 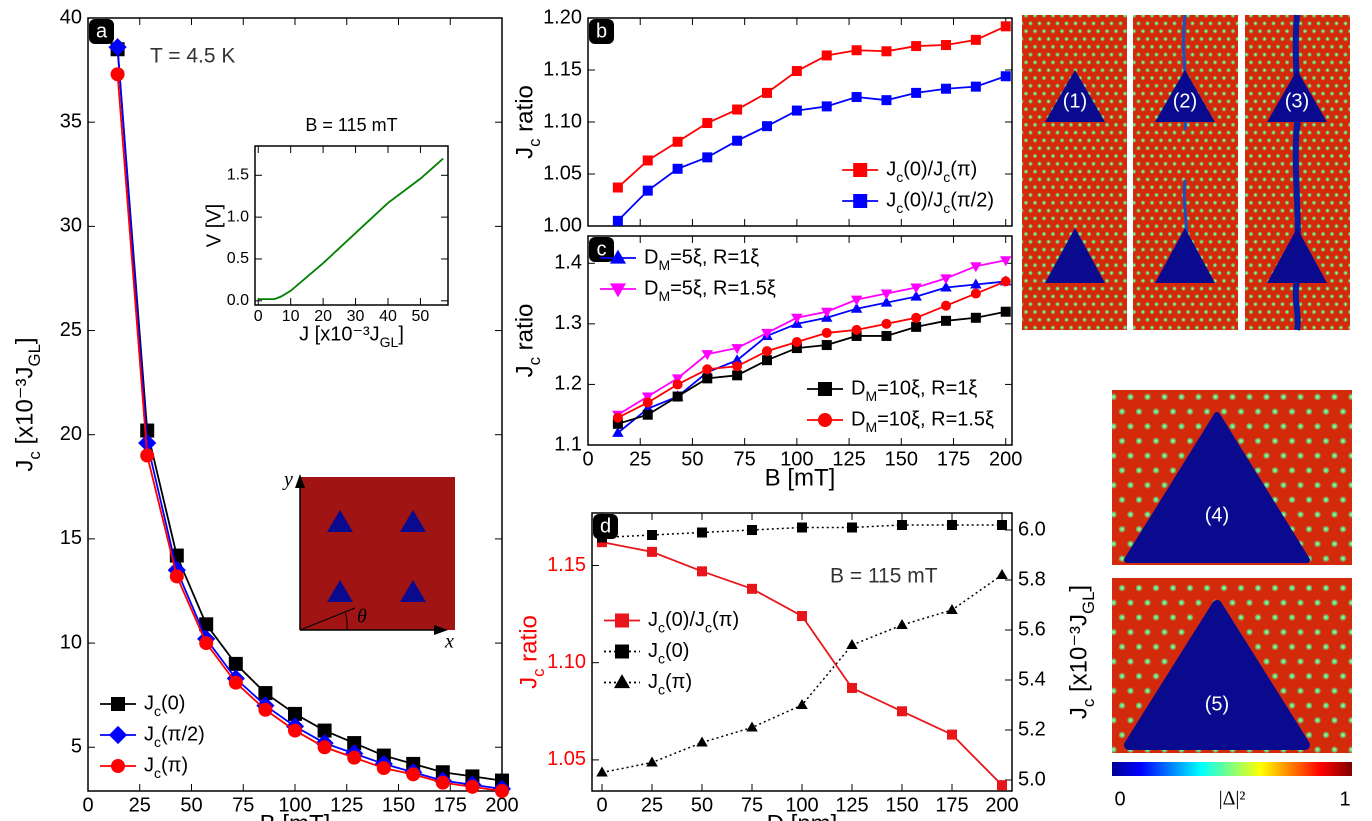 I want to click on y-tick-label: 1.2, so click(x=568, y=384).